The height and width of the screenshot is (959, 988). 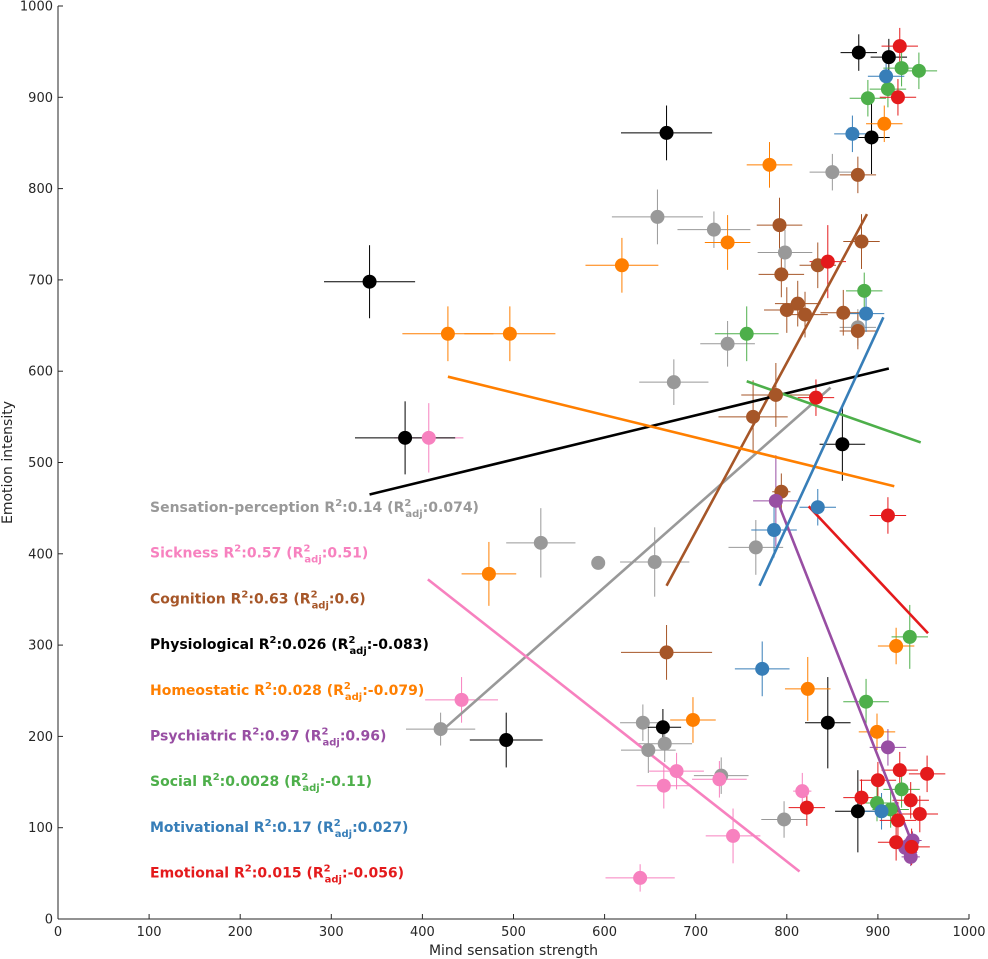 I want to click on legend-r2-value: :0.97, so click(x=279, y=737).